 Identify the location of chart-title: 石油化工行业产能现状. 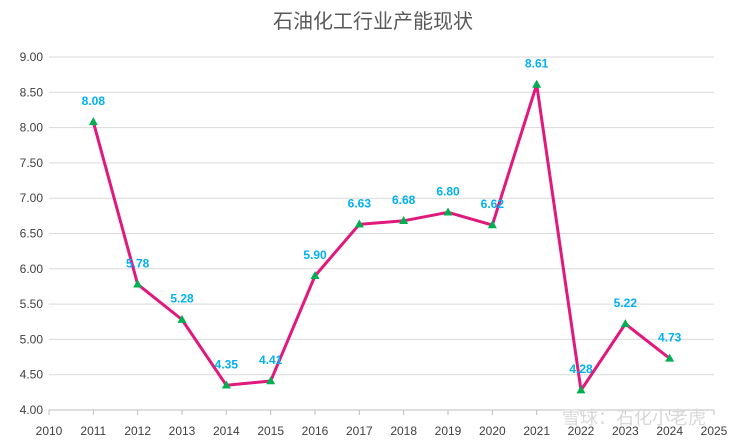
(373, 21).